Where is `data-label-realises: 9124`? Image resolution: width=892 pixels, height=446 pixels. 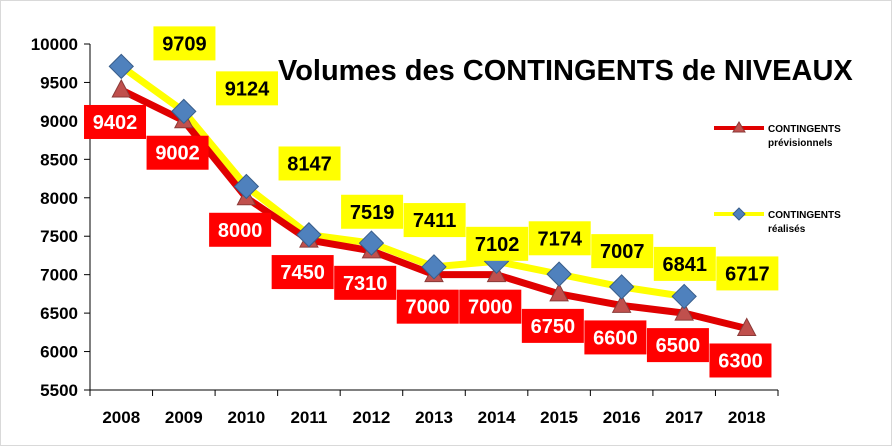 data-label-realises: 9124 is located at coordinates (247, 89).